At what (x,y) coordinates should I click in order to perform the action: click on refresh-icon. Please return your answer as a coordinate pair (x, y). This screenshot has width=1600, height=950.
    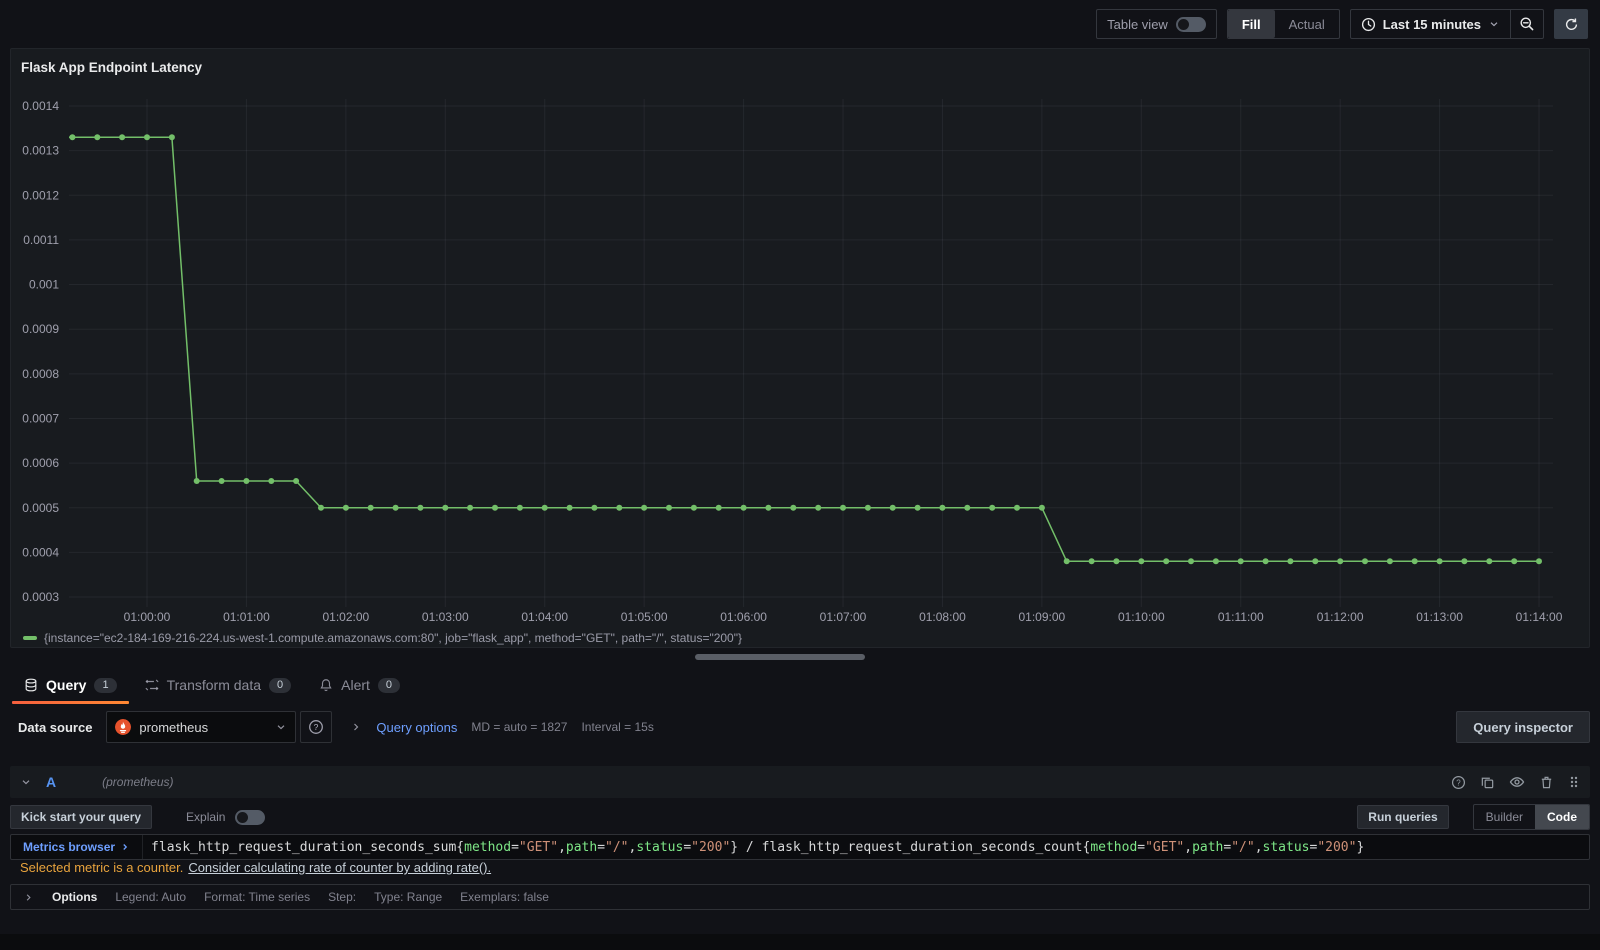
    Looking at the image, I should click on (1571, 24).